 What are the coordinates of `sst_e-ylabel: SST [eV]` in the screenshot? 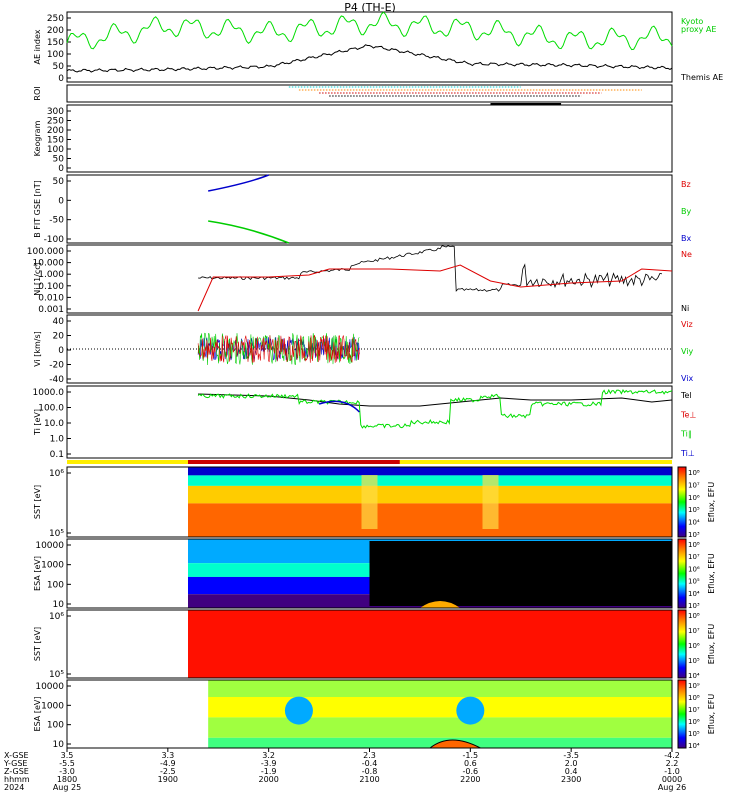 It's located at (37, 502).